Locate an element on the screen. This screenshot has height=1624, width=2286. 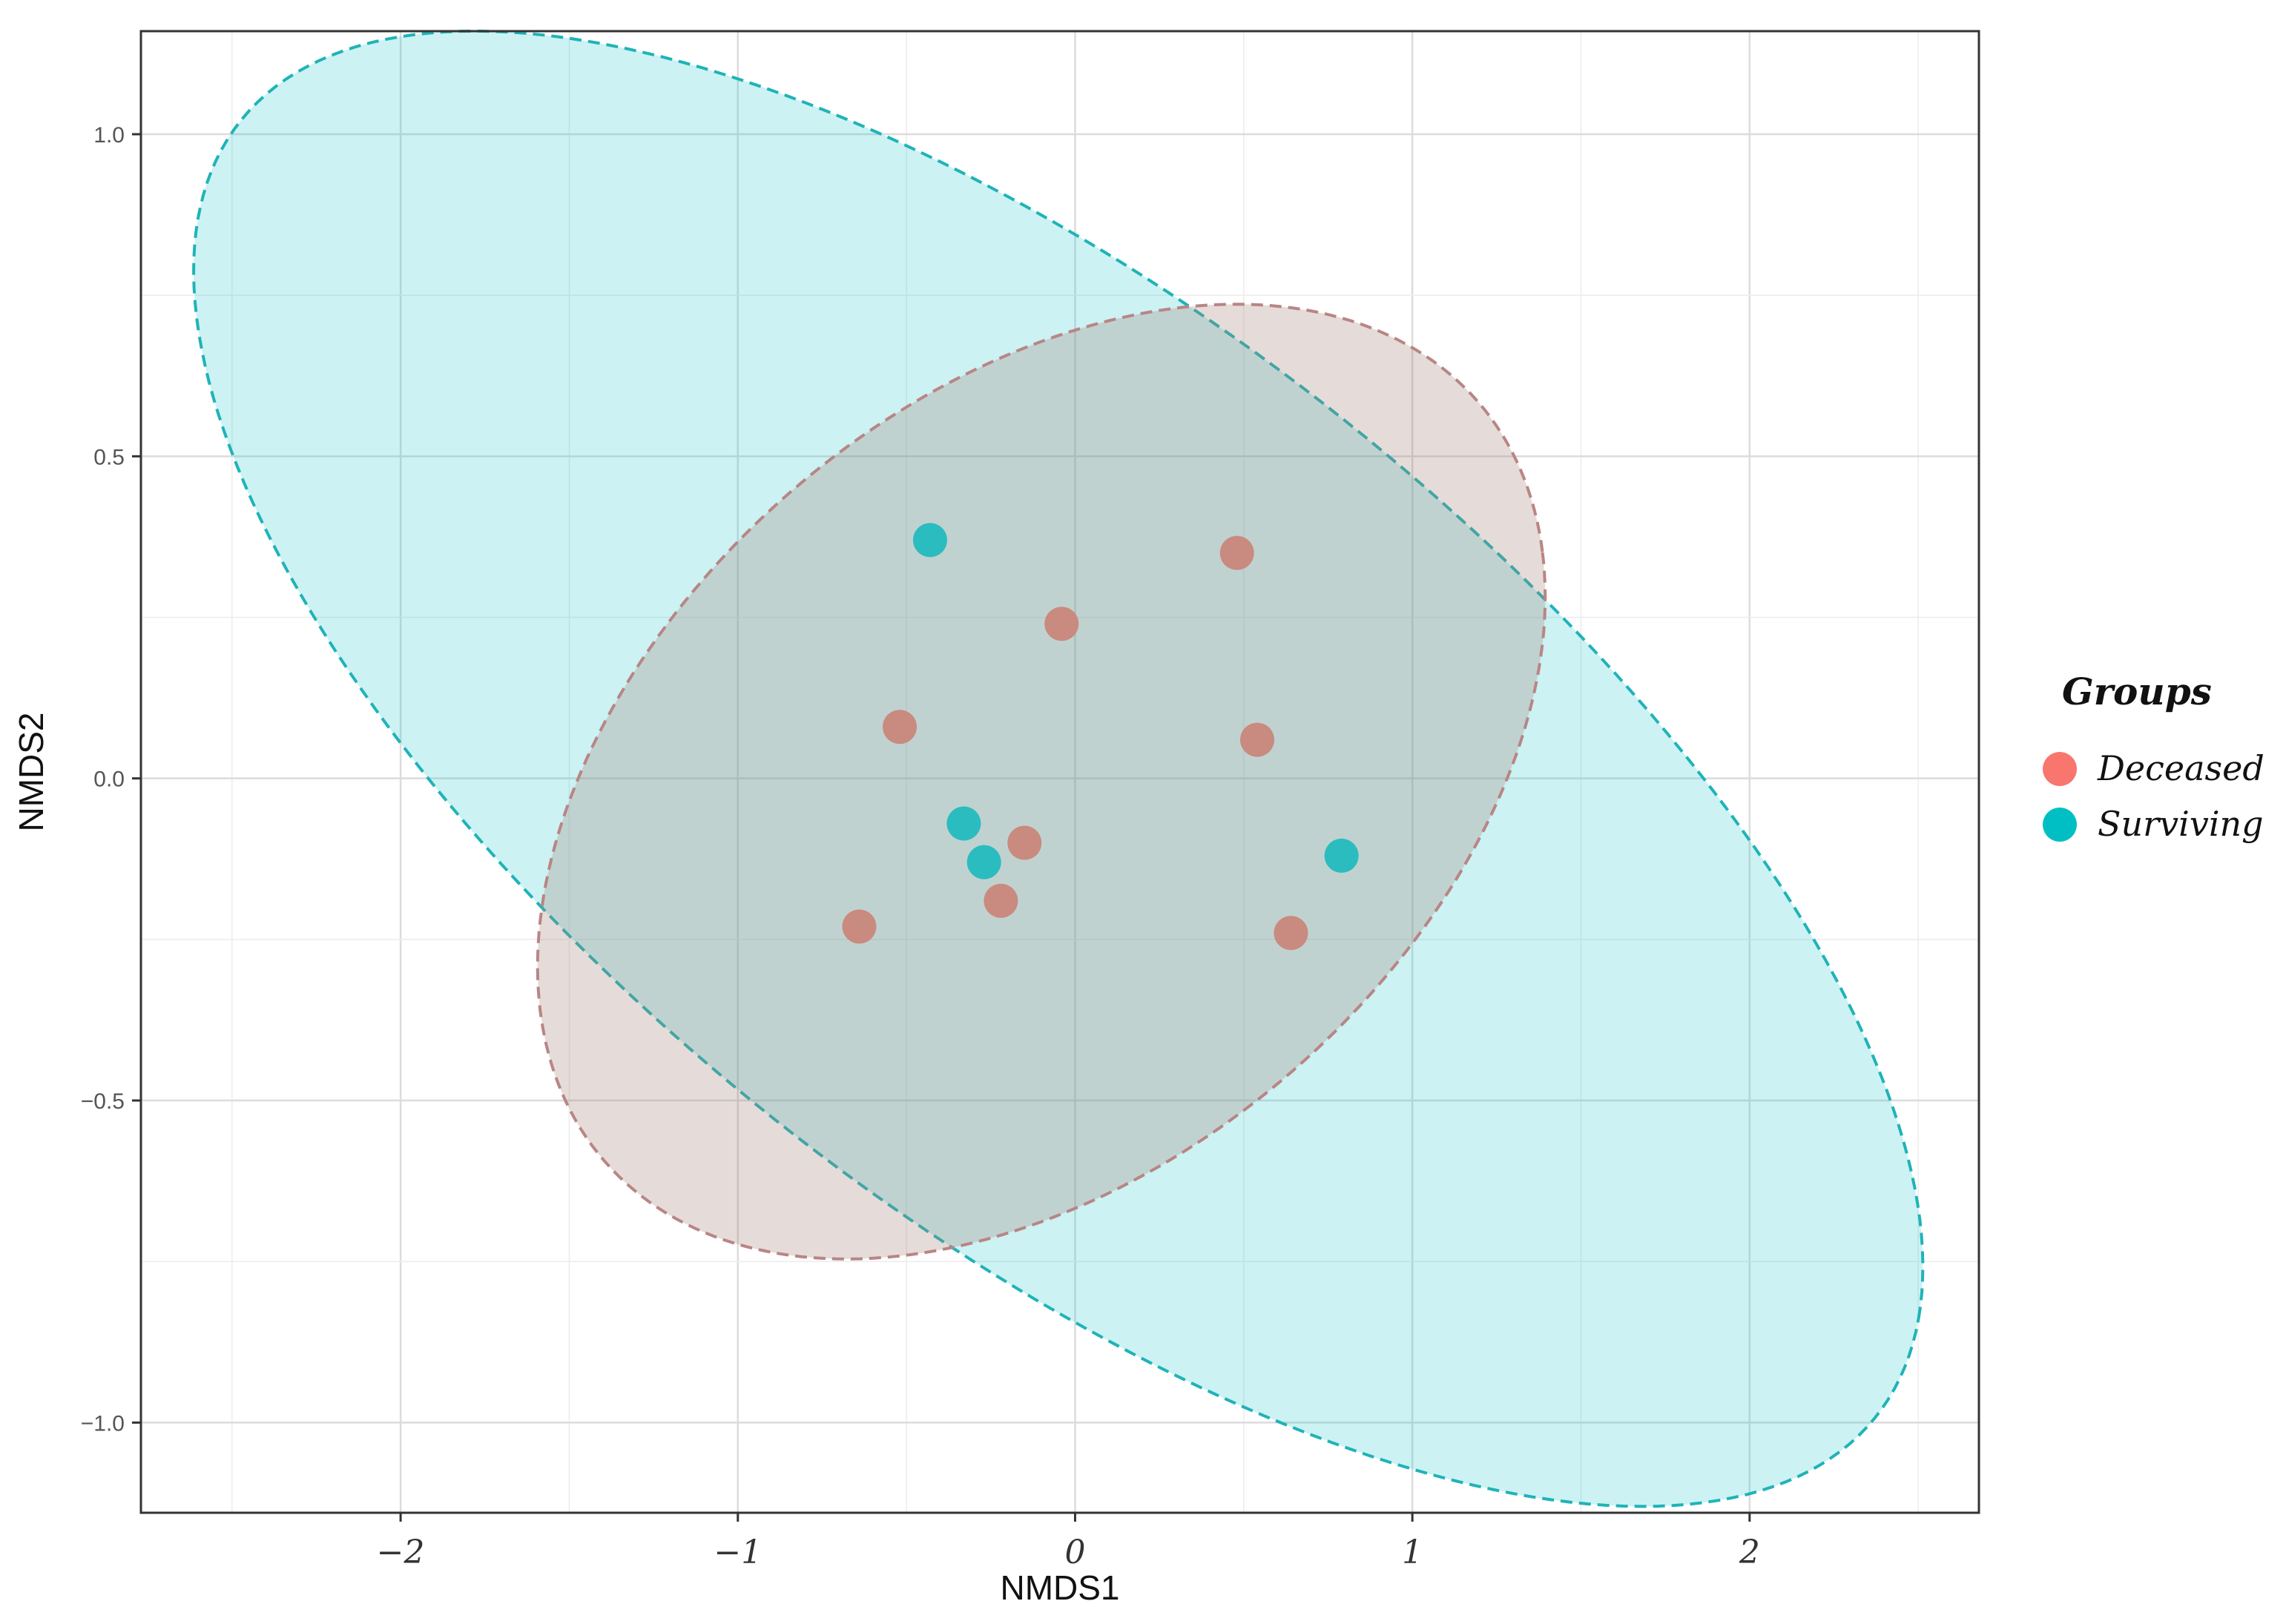
legend-key-deceased is located at coordinates (2060, 769).